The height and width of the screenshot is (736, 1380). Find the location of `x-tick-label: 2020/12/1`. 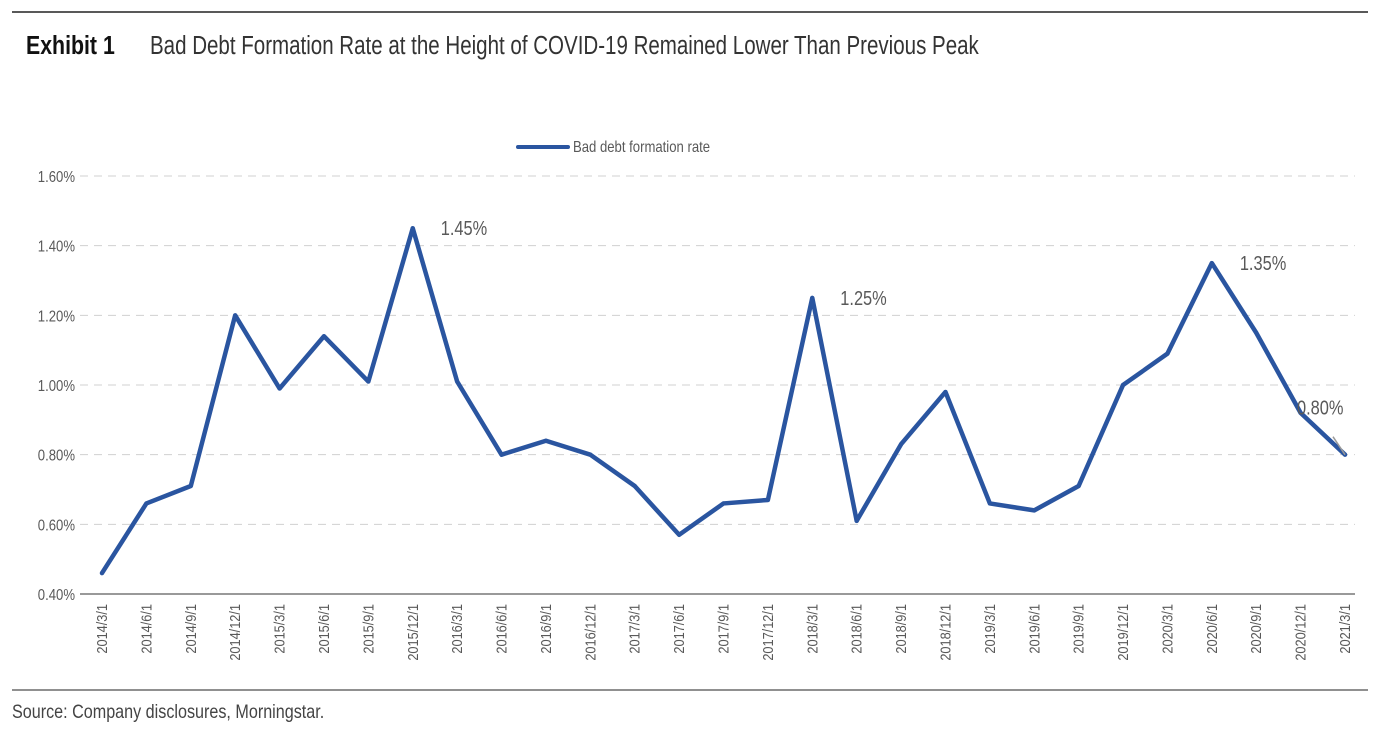

x-tick-label: 2020/12/1 is located at coordinates (1300, 632).